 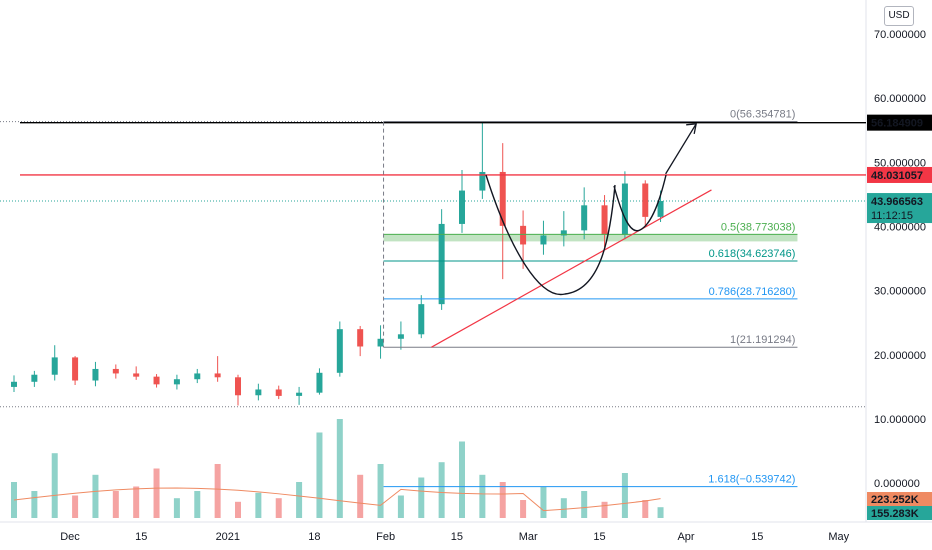 What do you see at coordinates (691, 128) in the screenshot?
I see `projection-arrow-head` at bounding box center [691, 128].